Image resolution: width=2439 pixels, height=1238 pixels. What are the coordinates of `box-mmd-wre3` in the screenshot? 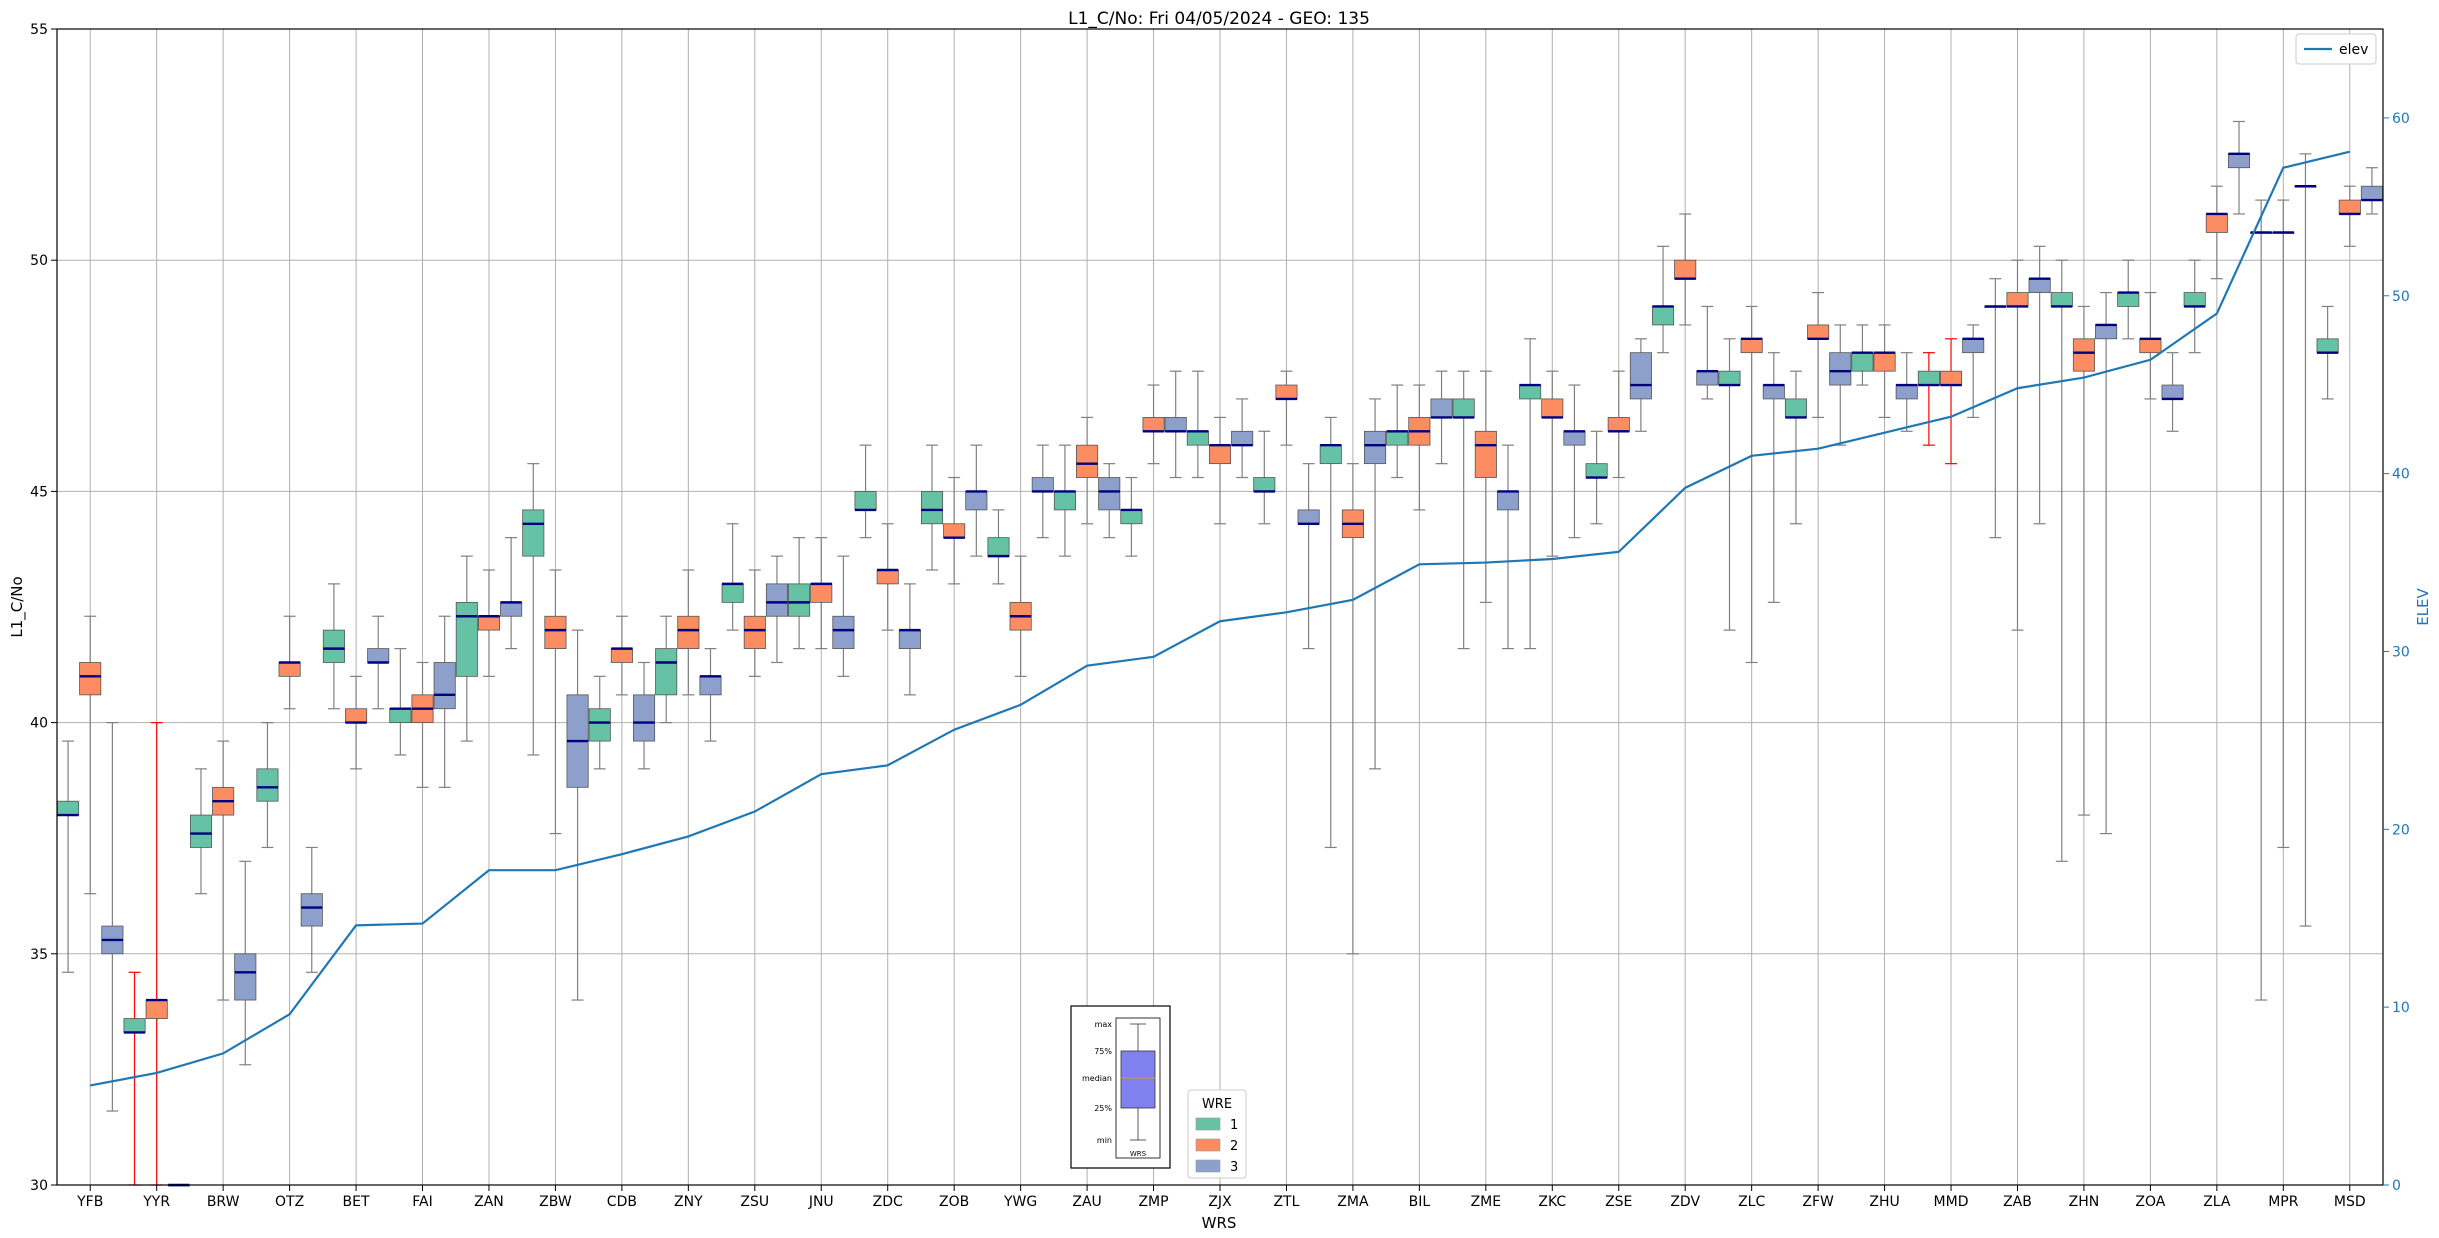 It's located at (1973, 371).